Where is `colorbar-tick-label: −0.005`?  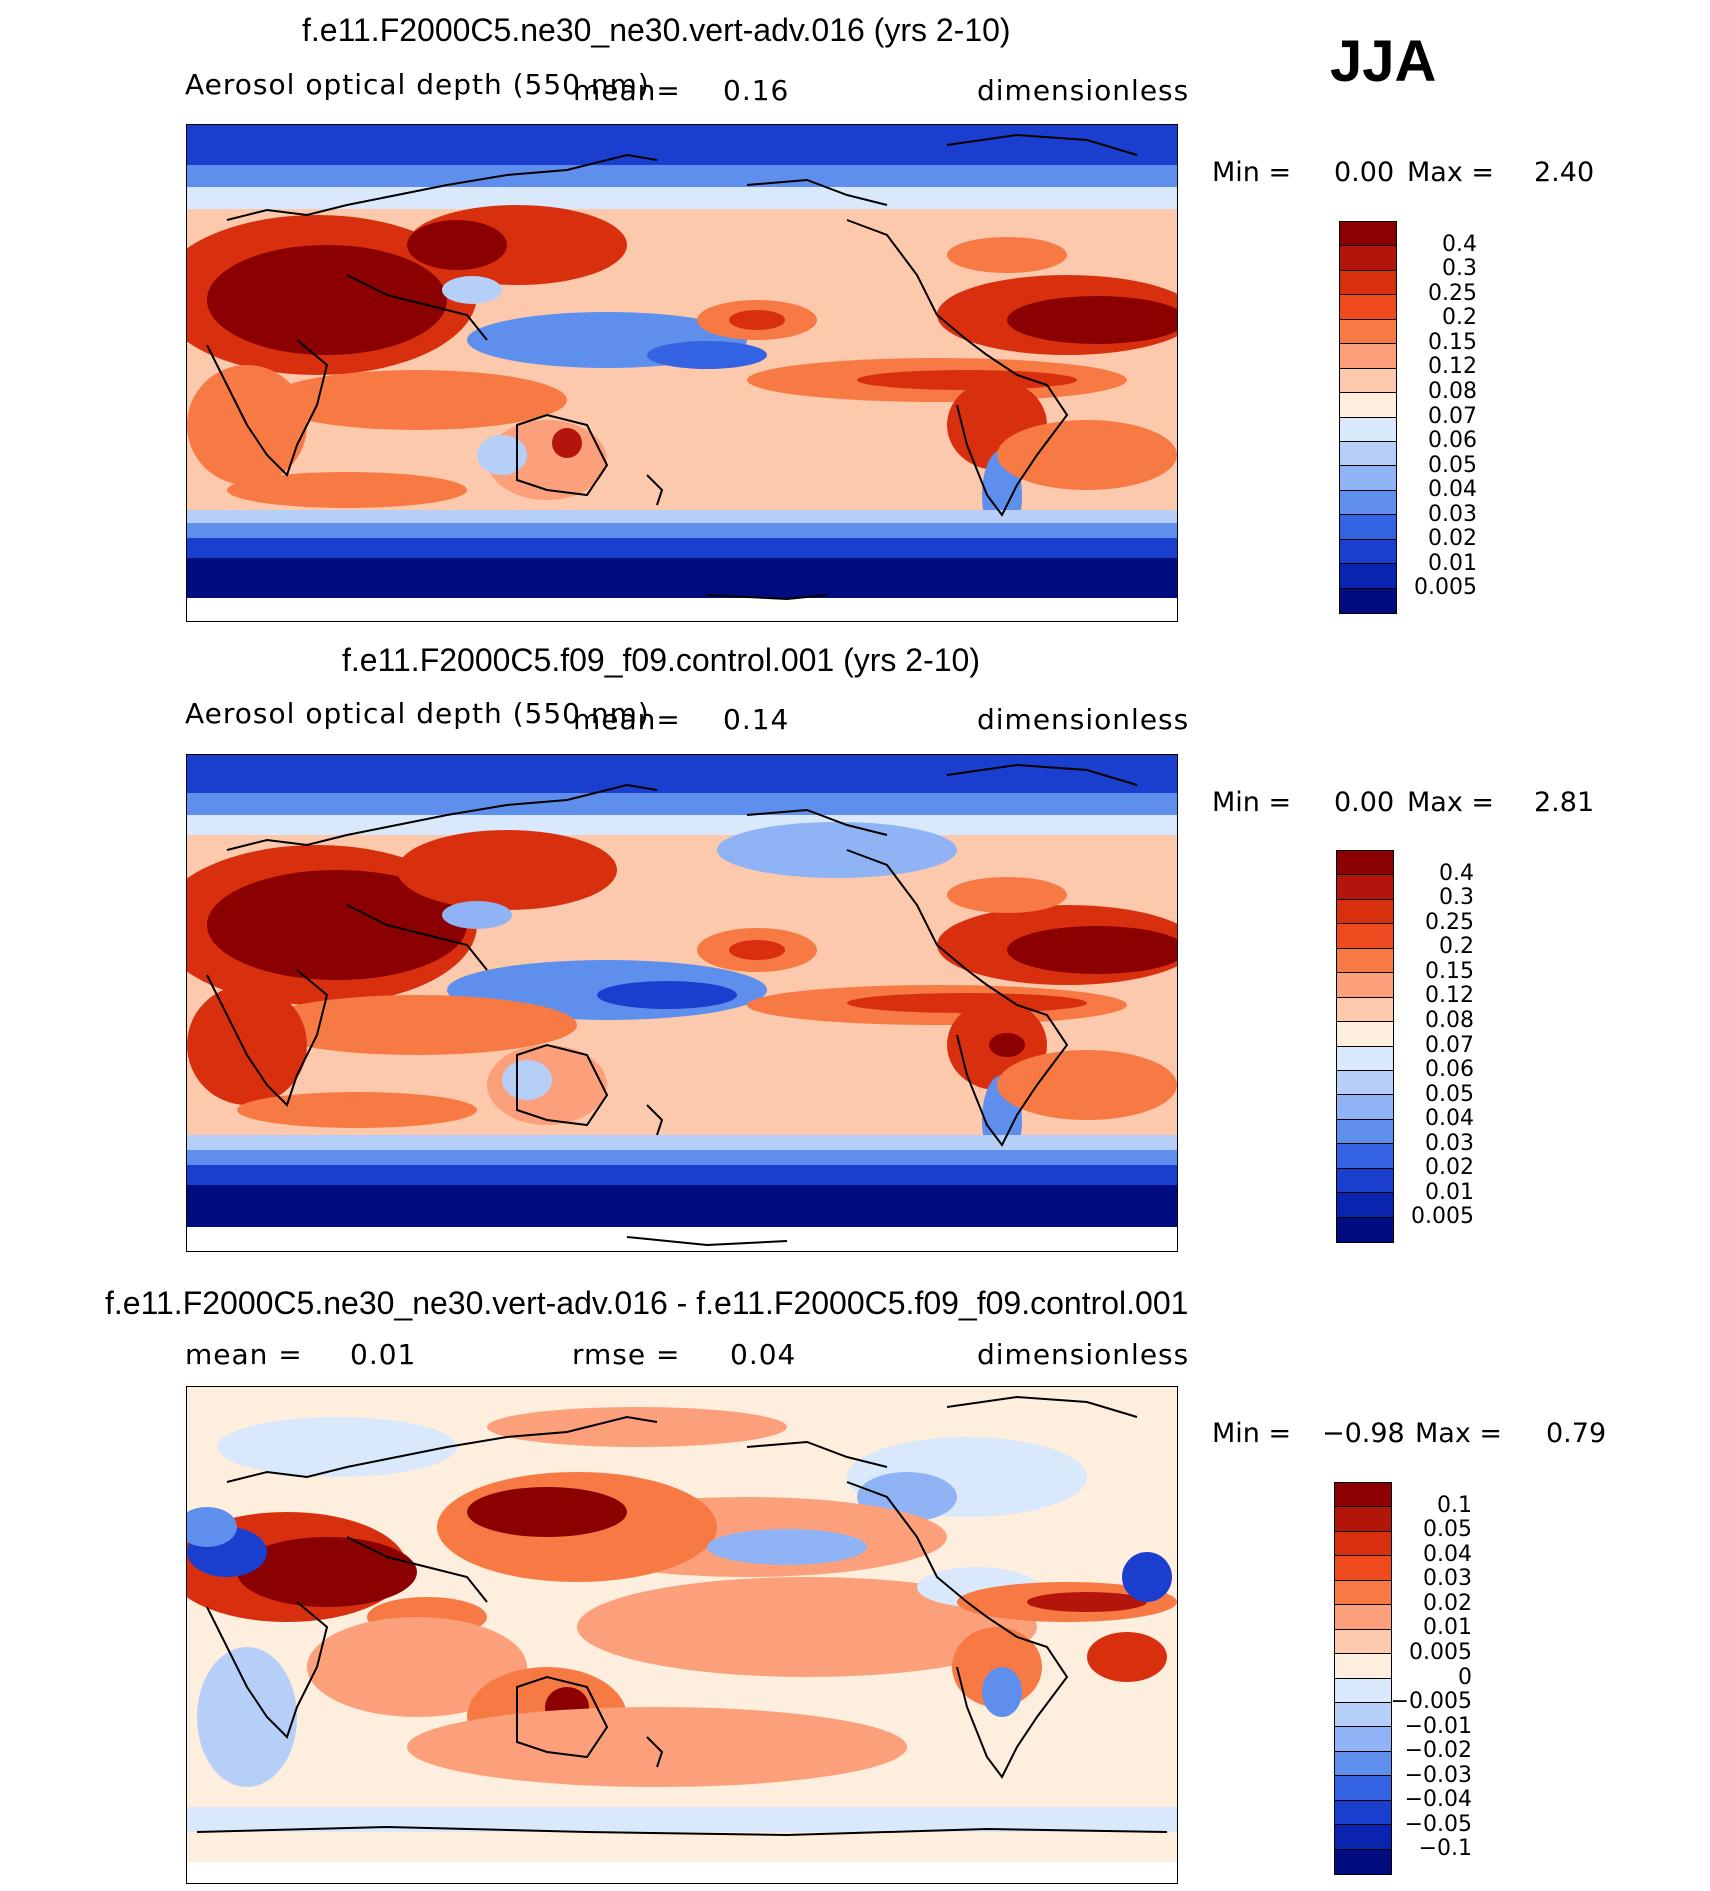
colorbar-tick-label: −0.005 is located at coordinates (1431, 1702).